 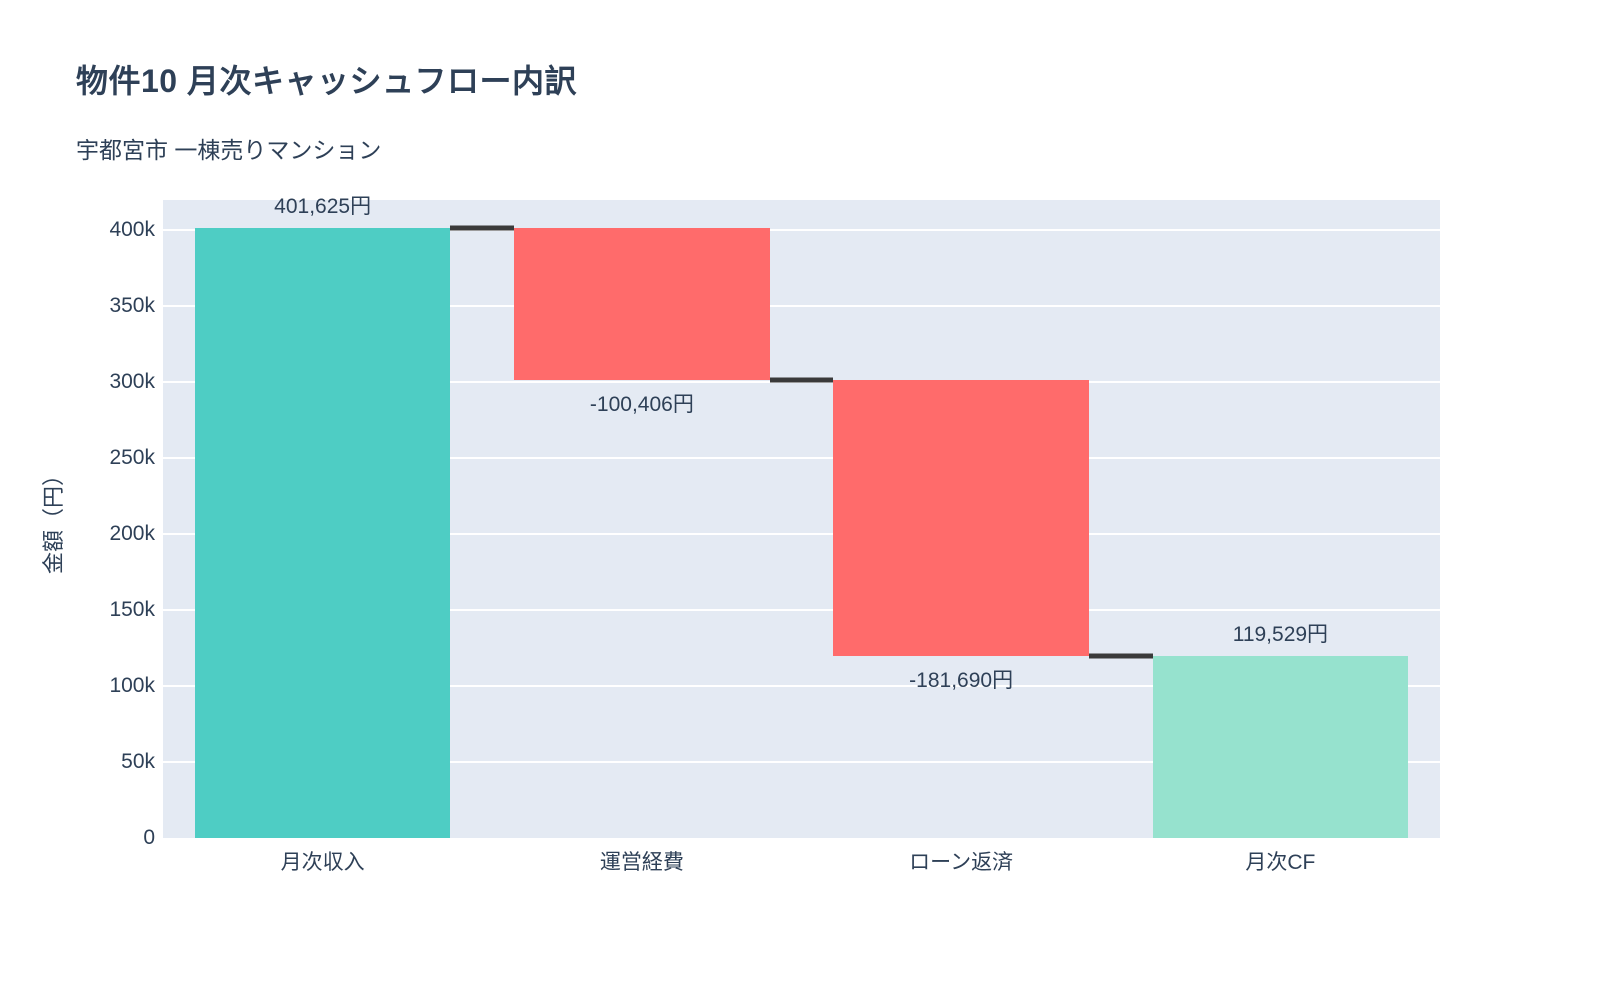 What do you see at coordinates (138, 761) in the screenshot?
I see `y-tick-label: 50k` at bounding box center [138, 761].